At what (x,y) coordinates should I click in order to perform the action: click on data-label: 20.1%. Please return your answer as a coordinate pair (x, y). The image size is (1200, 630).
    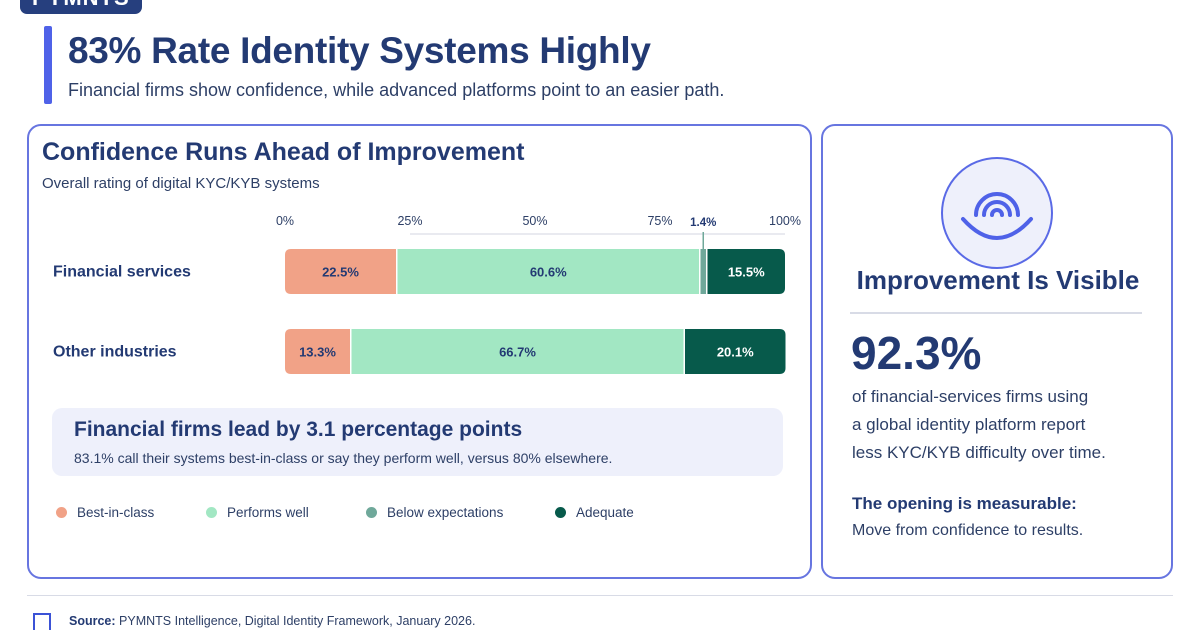
    Looking at the image, I should click on (735, 352).